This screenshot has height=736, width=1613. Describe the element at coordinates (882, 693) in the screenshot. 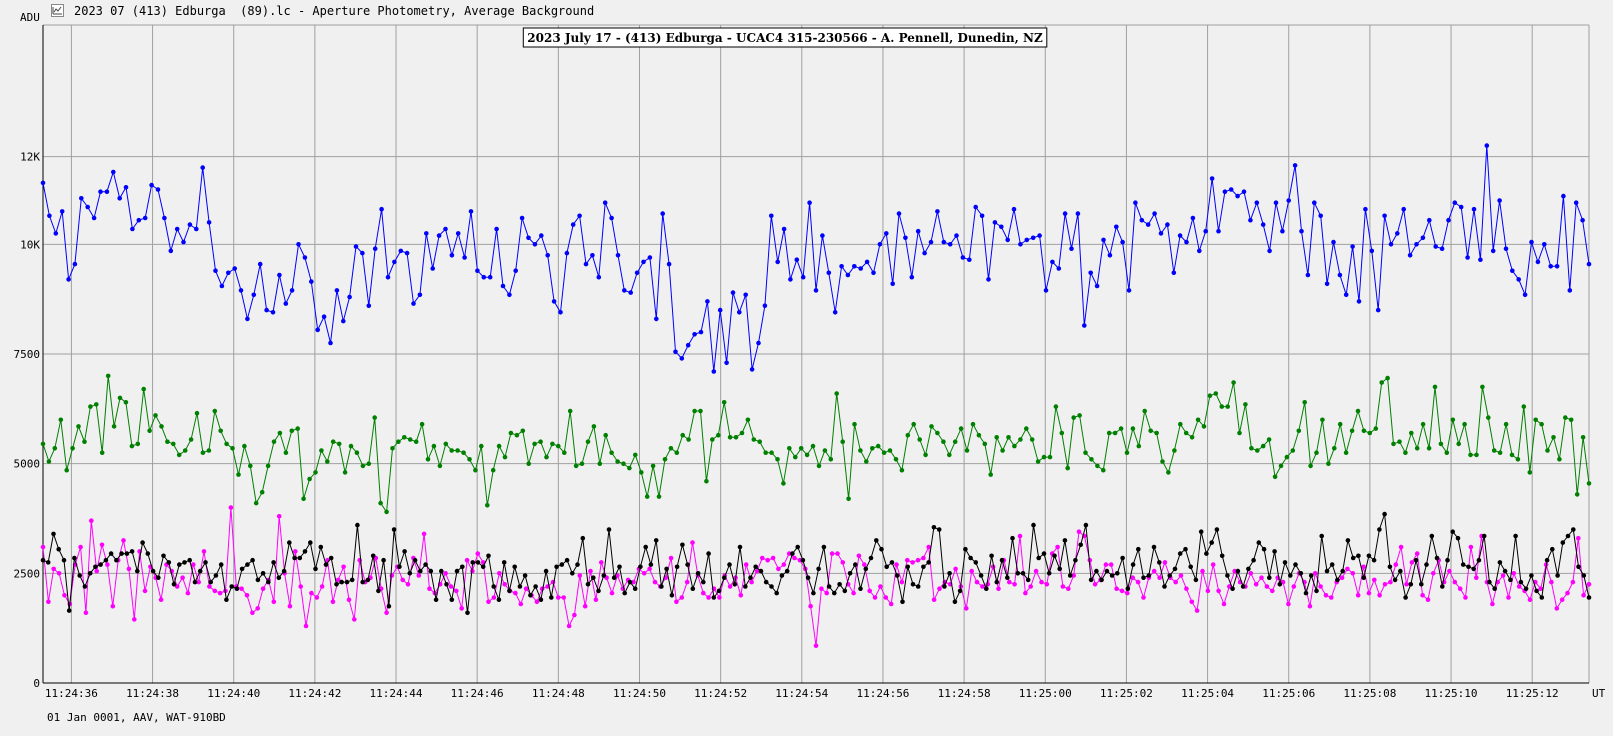

I see `x-tick-label: 11:24:56` at that location.